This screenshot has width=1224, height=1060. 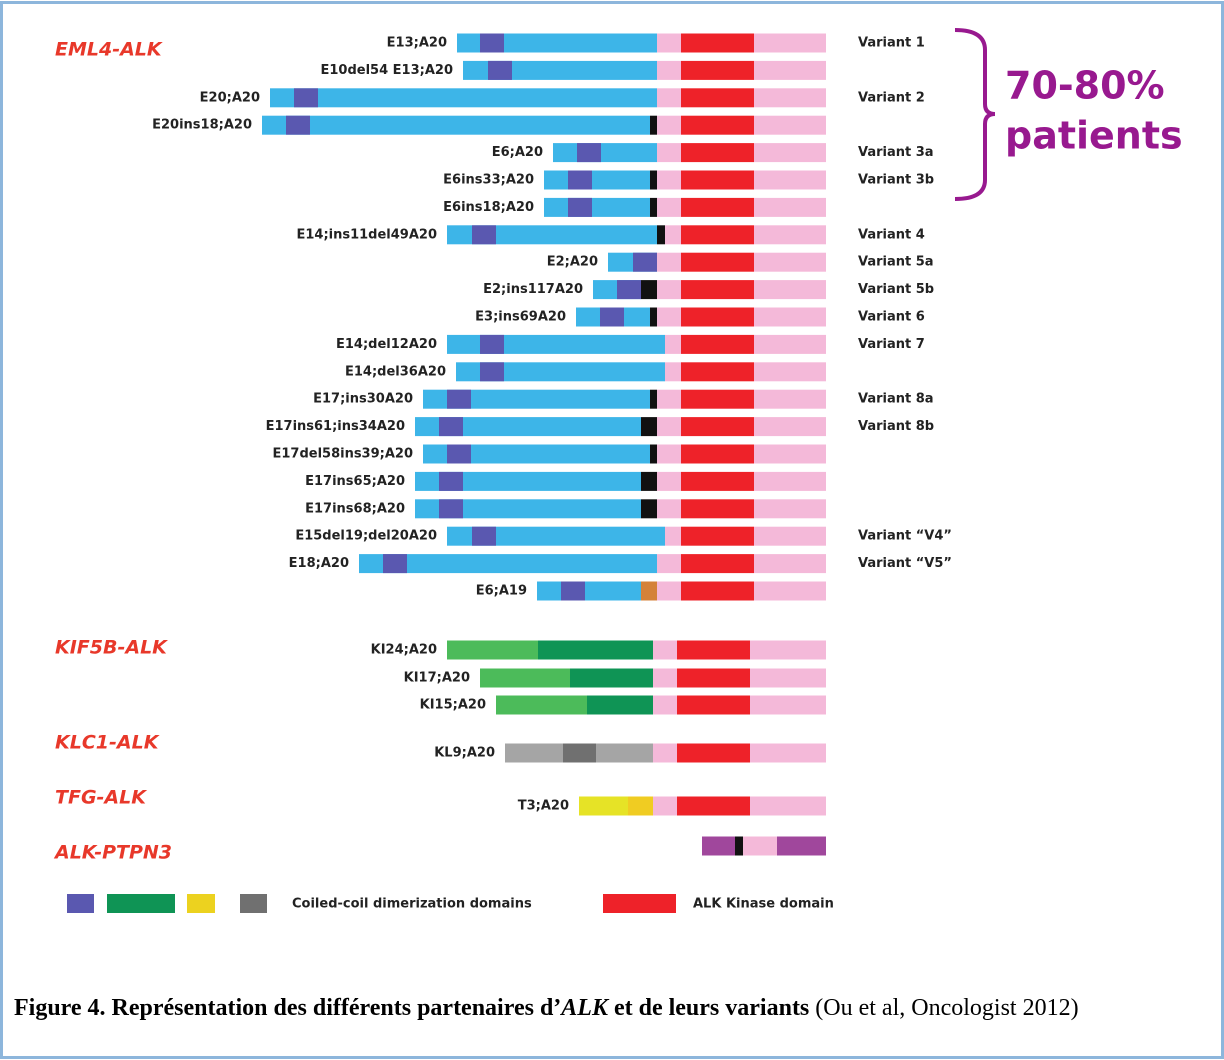 I want to click on caption-text: (Ou et al, Oncologist 2012), so click(x=944, y=1008).